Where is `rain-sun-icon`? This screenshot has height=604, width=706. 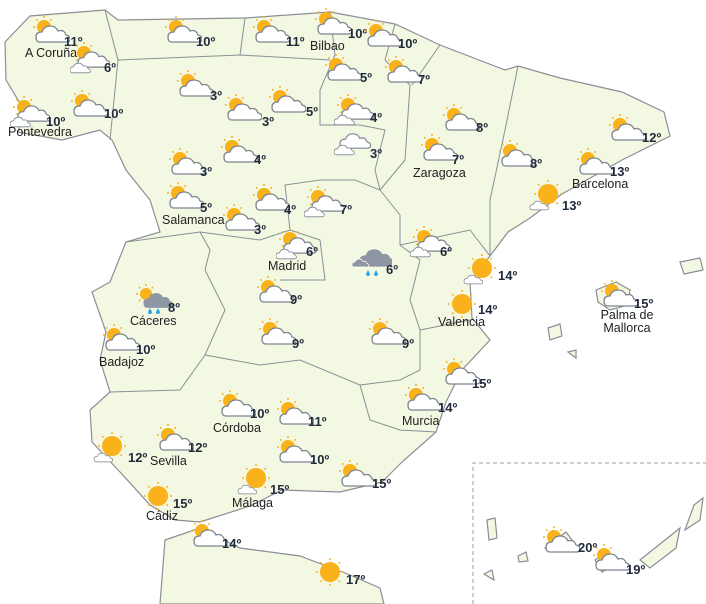
rain-sun-icon is located at coordinates (155, 299).